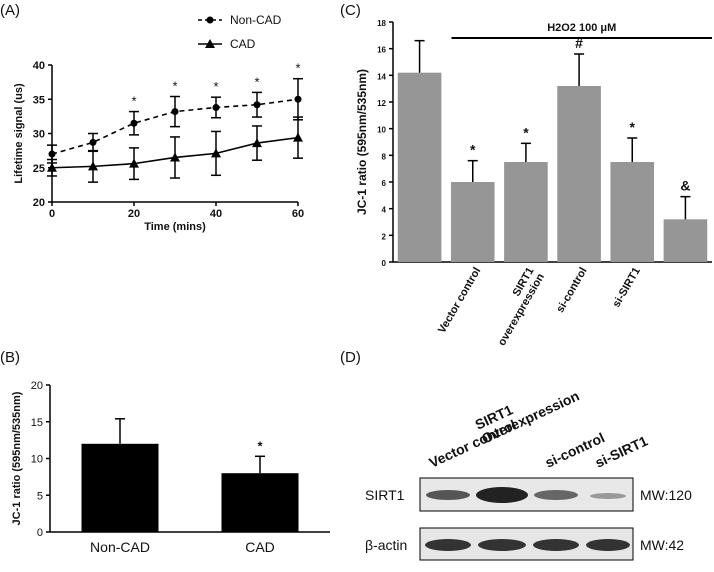 The width and height of the screenshot is (714, 572). What do you see at coordinates (256, 20) in the screenshot?
I see `legend-label: Non-CAD` at bounding box center [256, 20].